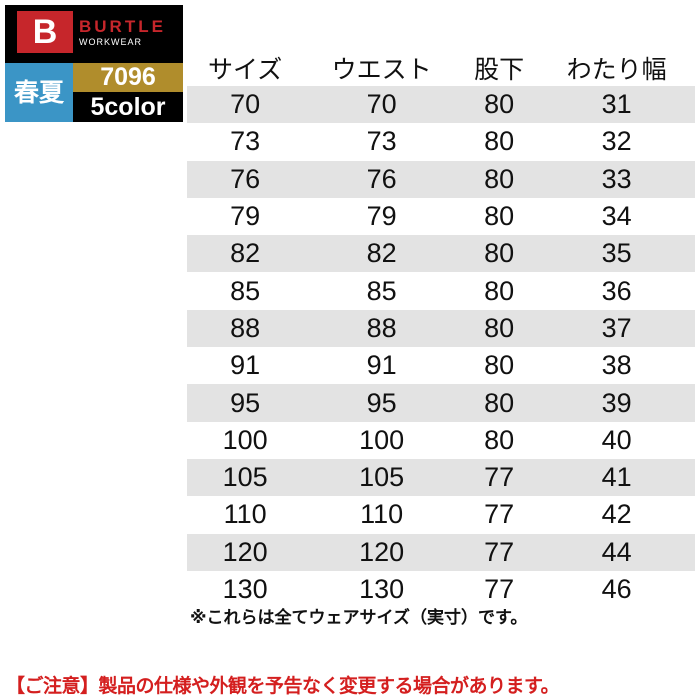 The height and width of the screenshot is (700, 700). I want to click on table-cell: 42, so click(616, 514).